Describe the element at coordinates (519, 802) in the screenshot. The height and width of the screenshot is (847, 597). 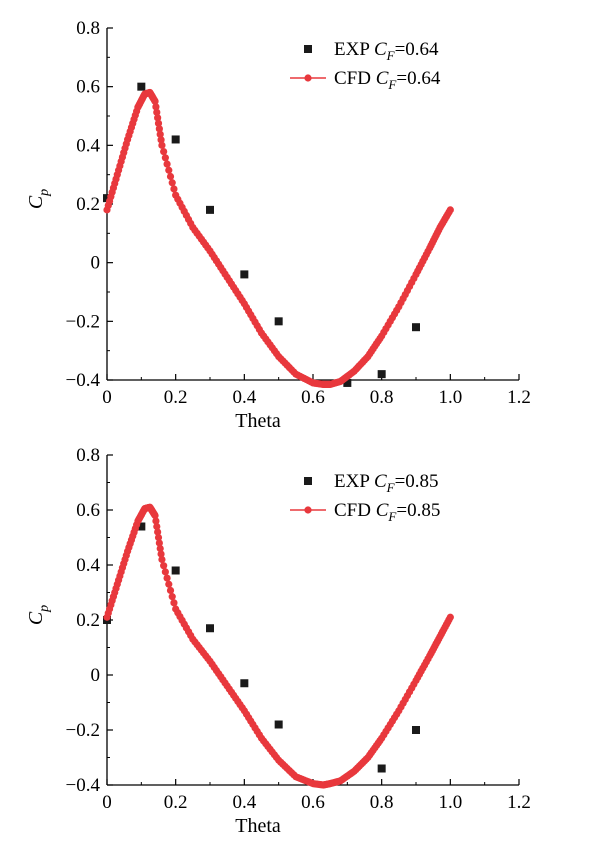
I see `x-tick-label: 1.2` at that location.